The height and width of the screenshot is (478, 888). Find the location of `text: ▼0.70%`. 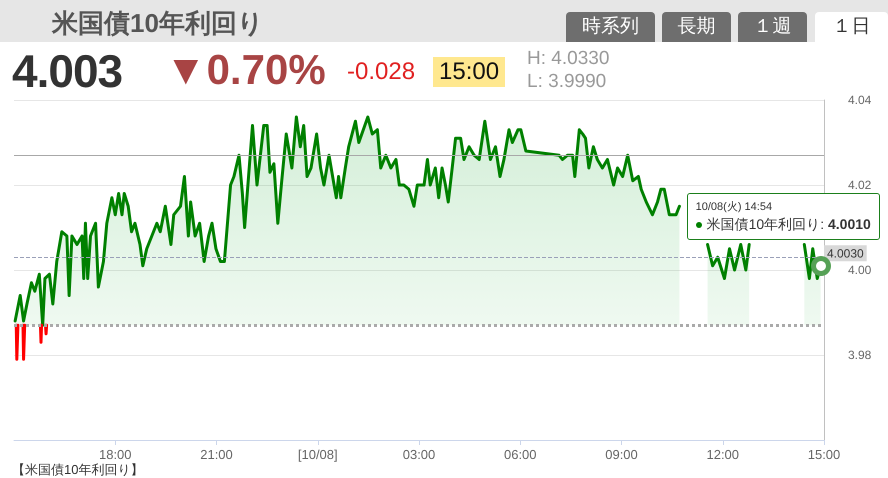

text: ▼0.70% is located at coordinates (245, 70).